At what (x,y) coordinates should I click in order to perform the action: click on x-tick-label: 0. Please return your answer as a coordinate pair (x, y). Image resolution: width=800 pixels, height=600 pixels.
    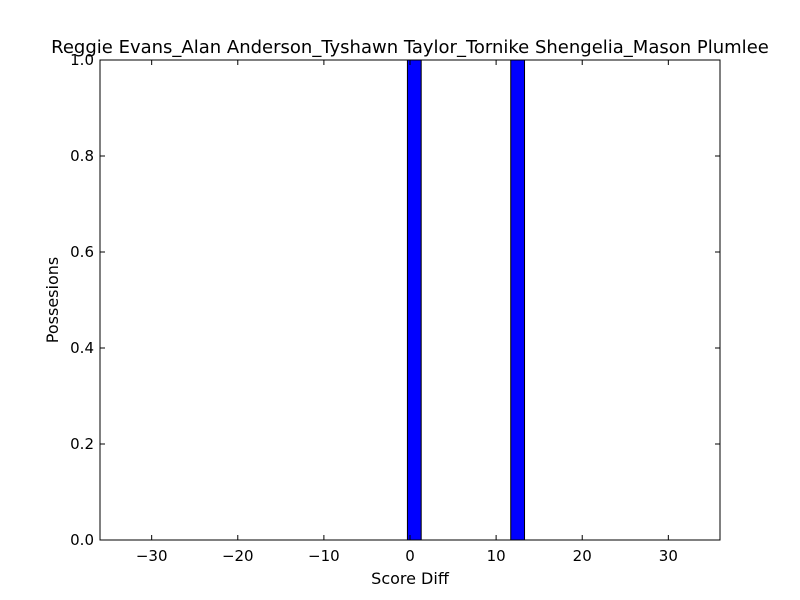
    Looking at the image, I should click on (410, 556).